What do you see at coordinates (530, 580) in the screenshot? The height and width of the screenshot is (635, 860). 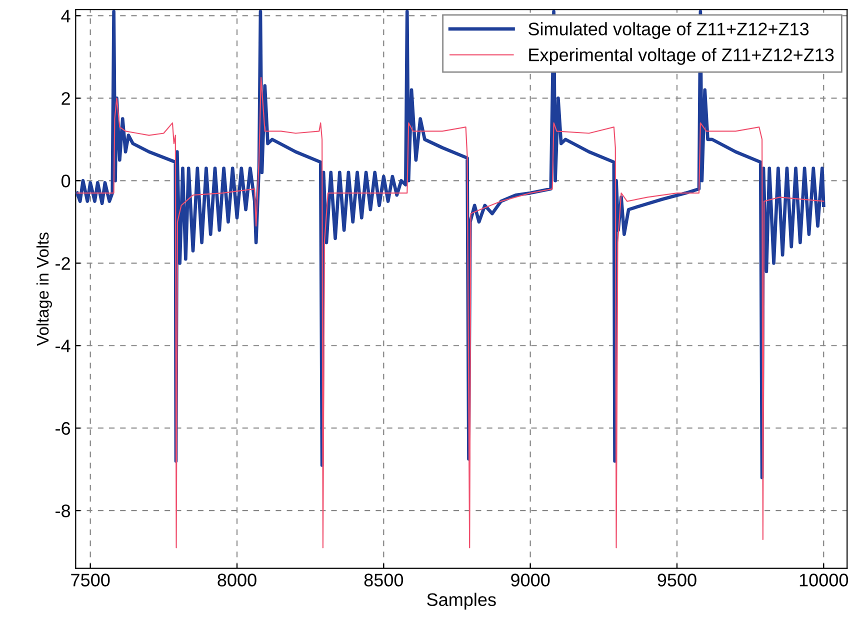 I see `x-tick-label: 9000` at bounding box center [530, 580].